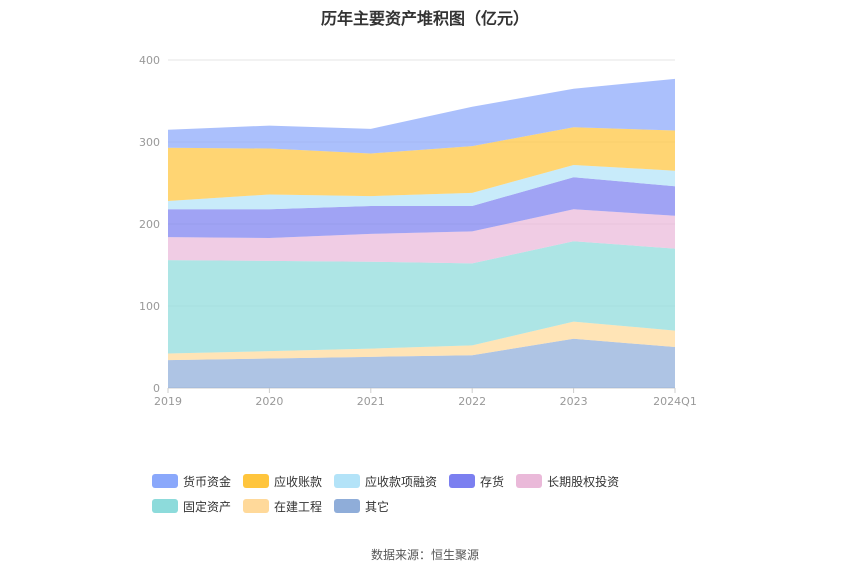 This screenshot has width=850, height=575. What do you see at coordinates (583, 481) in the screenshot?
I see `legend-label: 长期股权投资` at bounding box center [583, 481].